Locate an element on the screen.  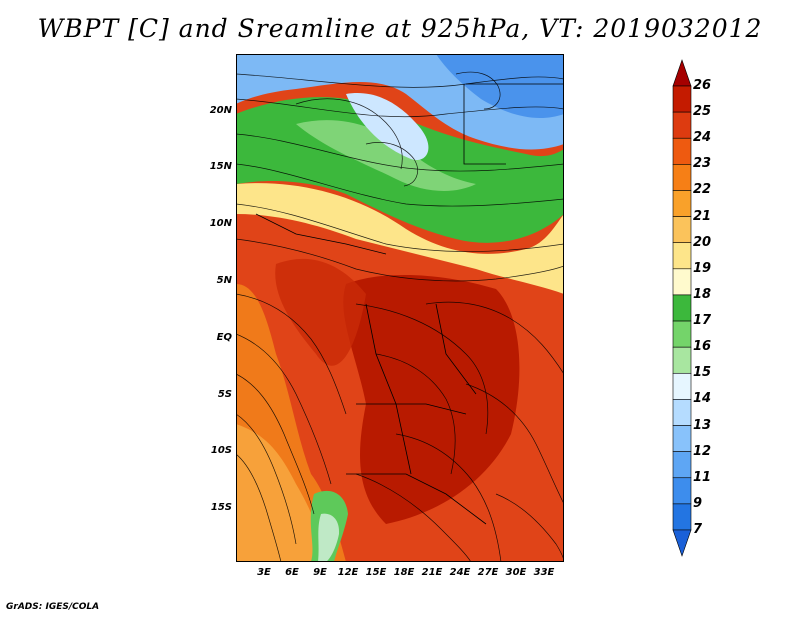
colorbar-label: 17 is located at coordinates (702, 321).